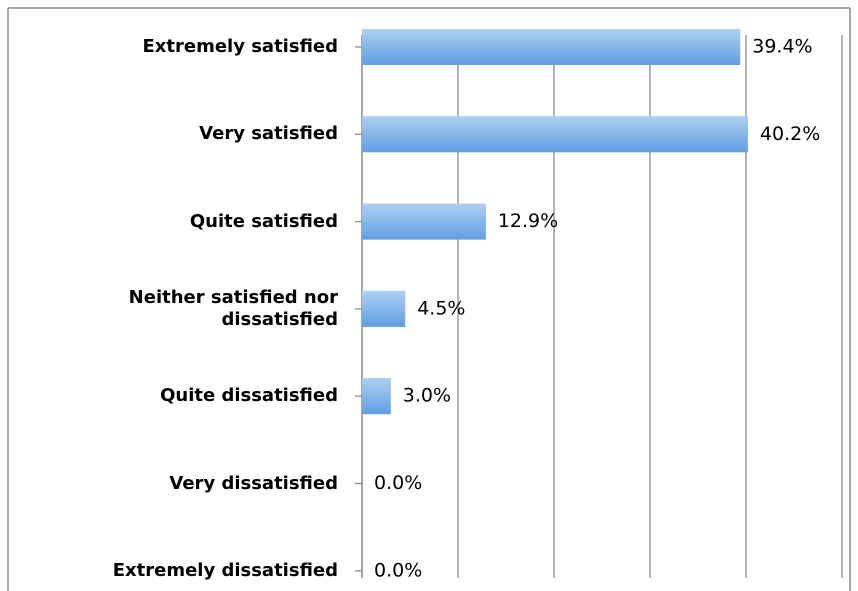 This screenshot has height=591, width=858. I want to click on category-label: Very satisfied, so click(268, 134).